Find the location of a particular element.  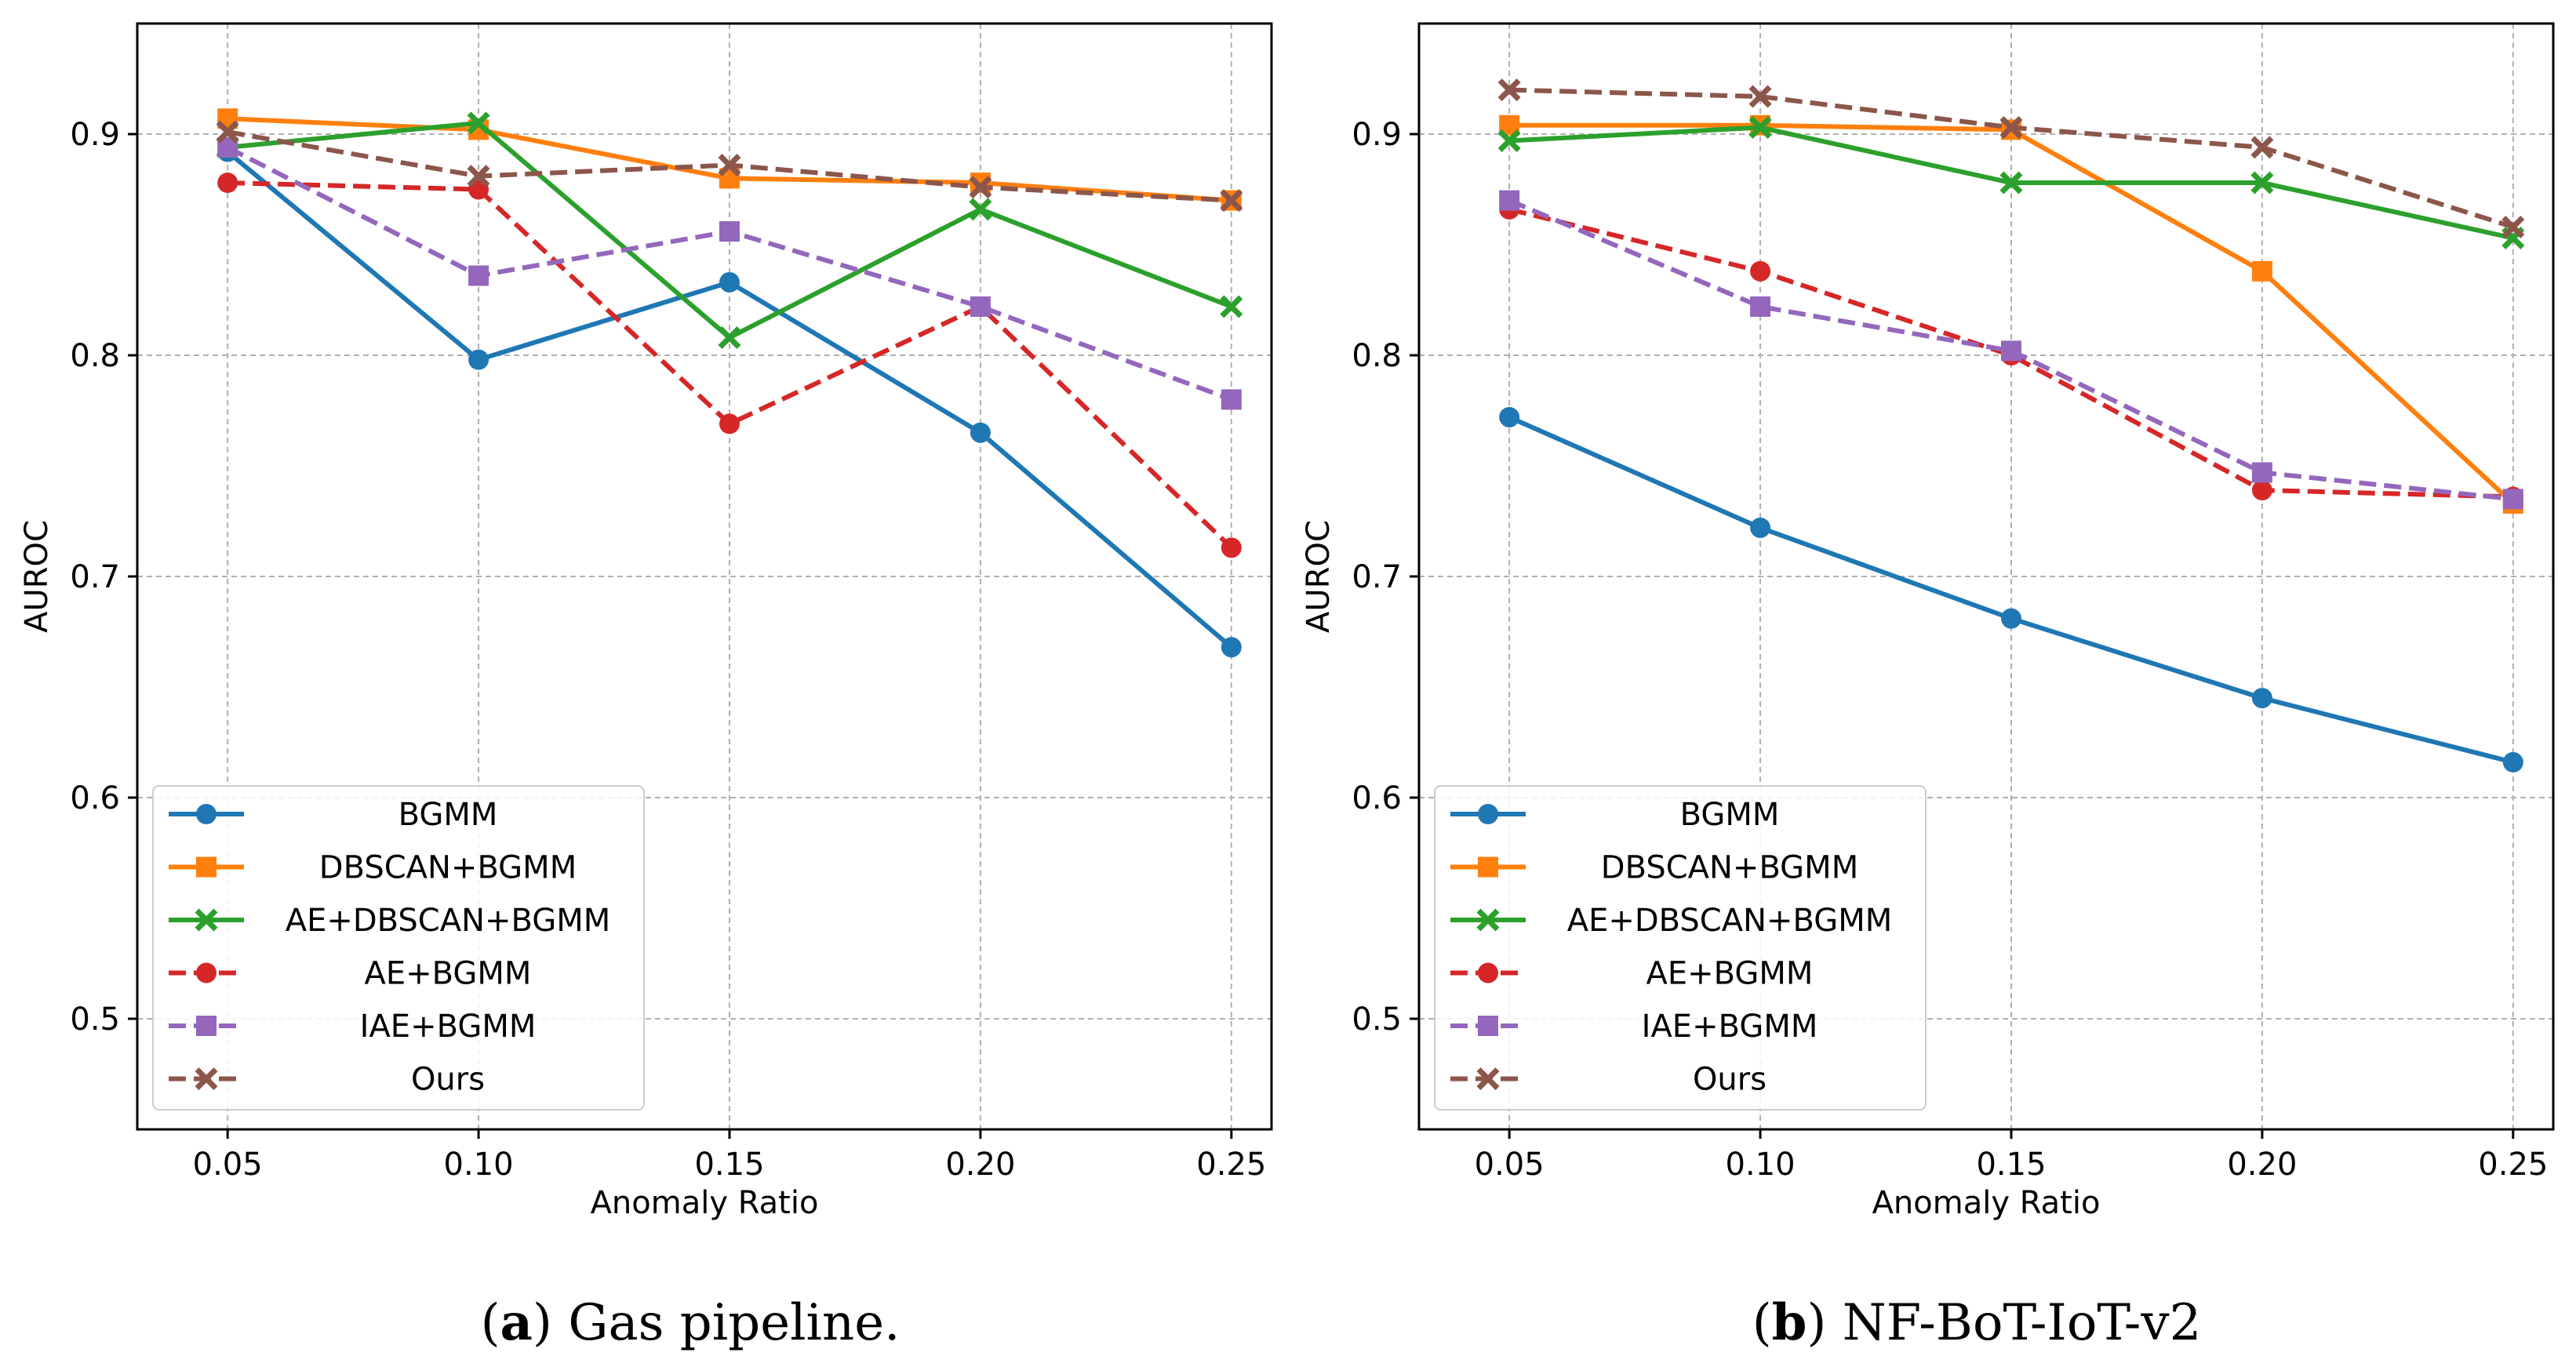

series-AE+DBSCAN+BGMM is located at coordinates (2011, 183).